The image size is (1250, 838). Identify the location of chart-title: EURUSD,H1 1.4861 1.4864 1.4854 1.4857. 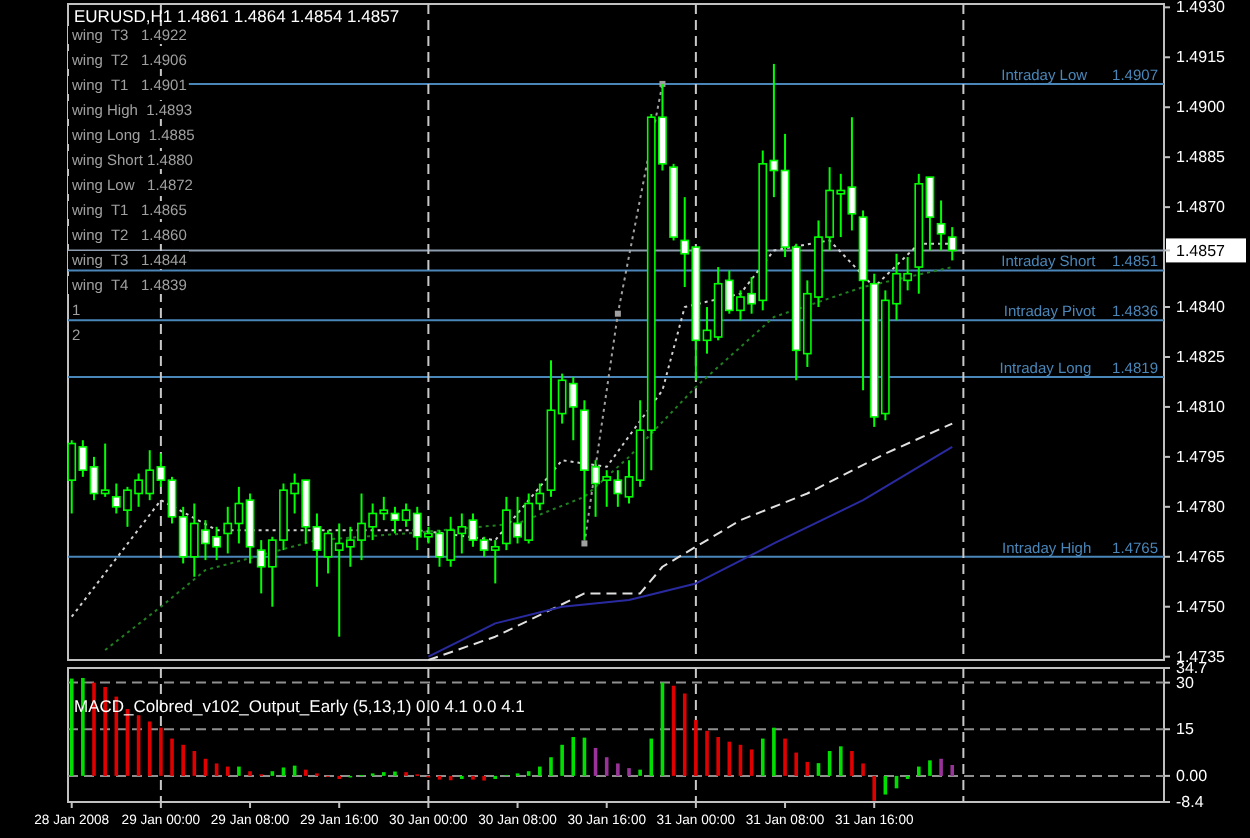
(237, 16).